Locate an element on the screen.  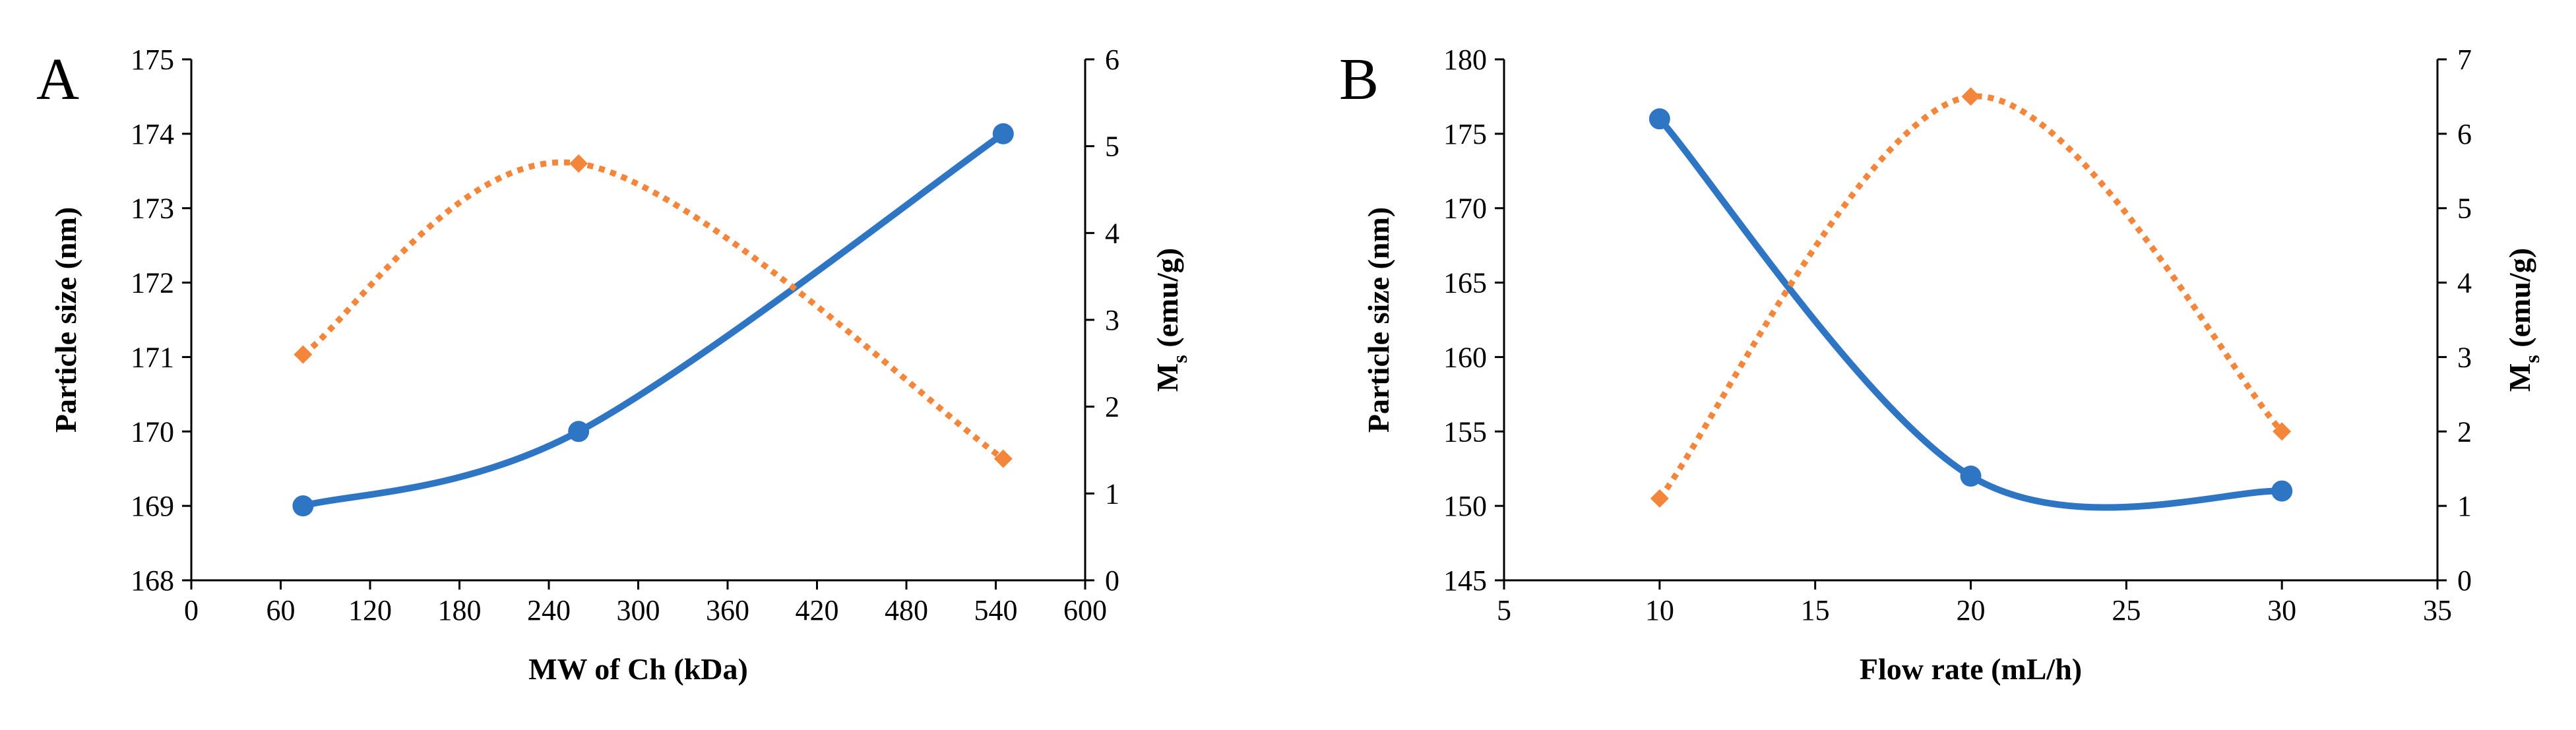
x-tick-label: 600 is located at coordinates (1085, 610).